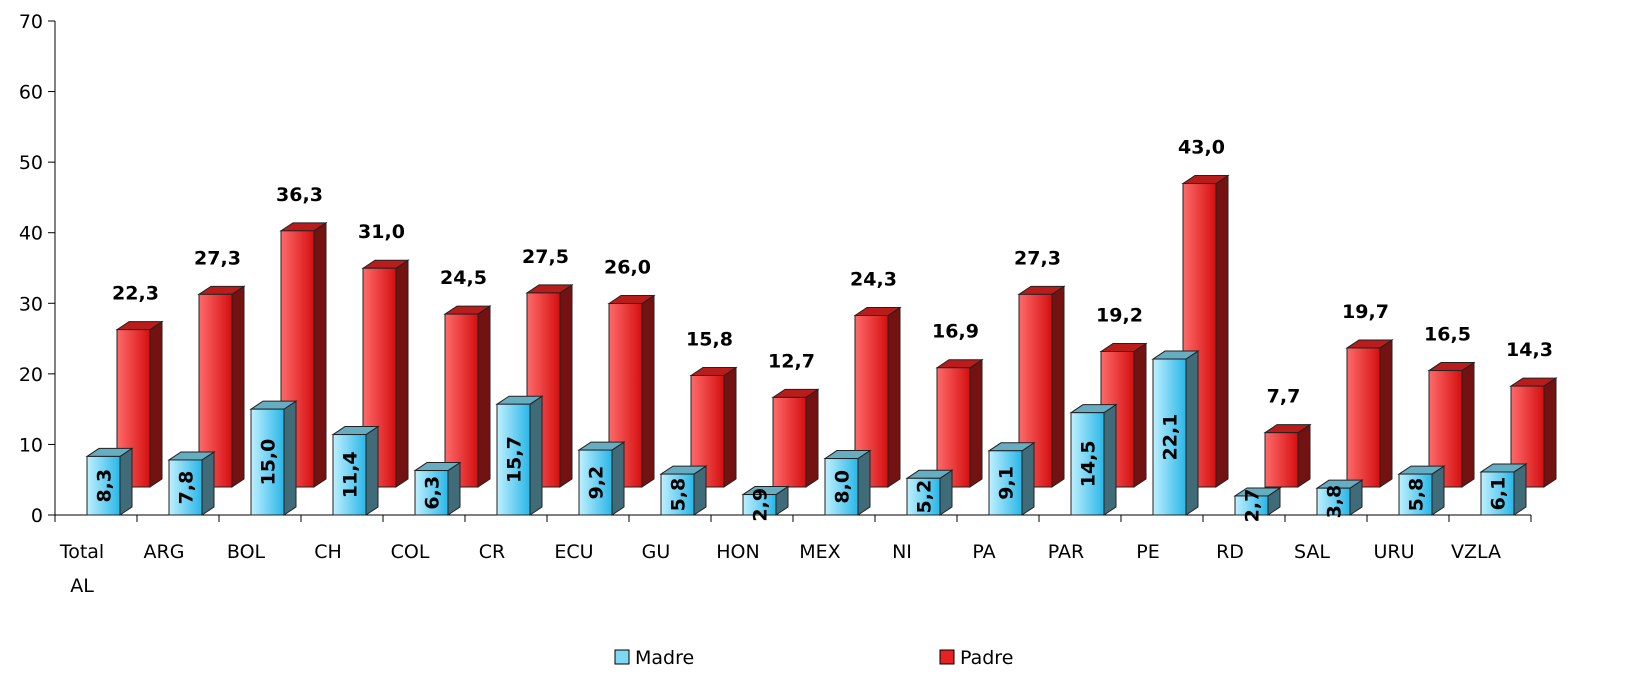 This screenshot has width=1637, height=696. Describe the element at coordinates (31, 304) in the screenshot. I see `y-tick-label: 30` at that location.